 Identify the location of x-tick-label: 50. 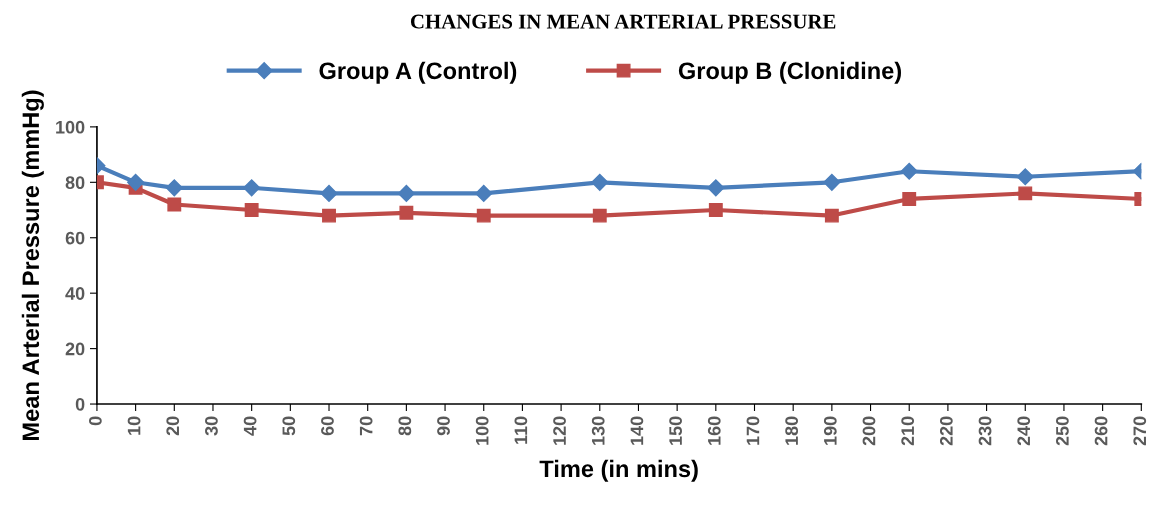
(289, 426).